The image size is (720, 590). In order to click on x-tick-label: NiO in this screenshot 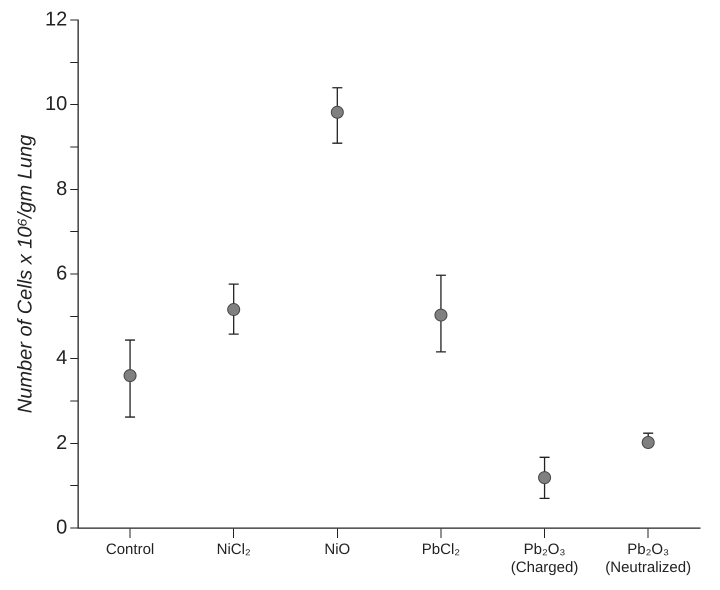, I will do `click(337, 549)`.